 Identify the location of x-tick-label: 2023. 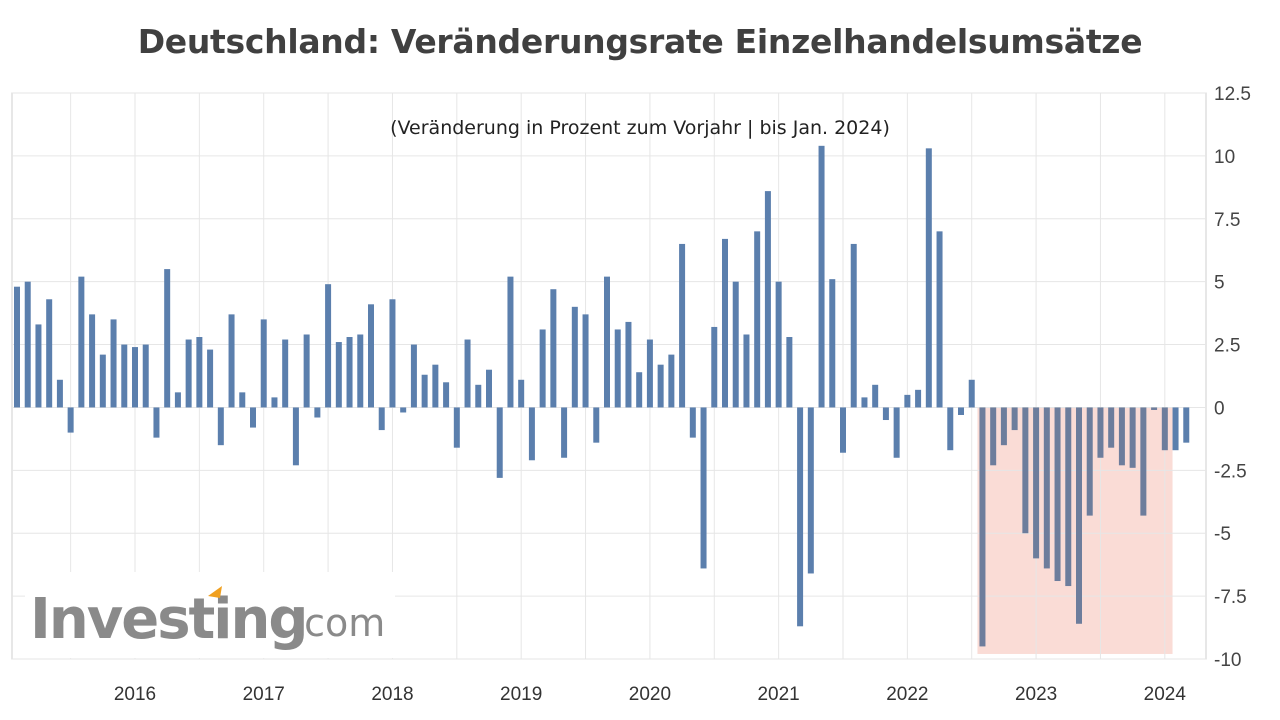
(1036, 694).